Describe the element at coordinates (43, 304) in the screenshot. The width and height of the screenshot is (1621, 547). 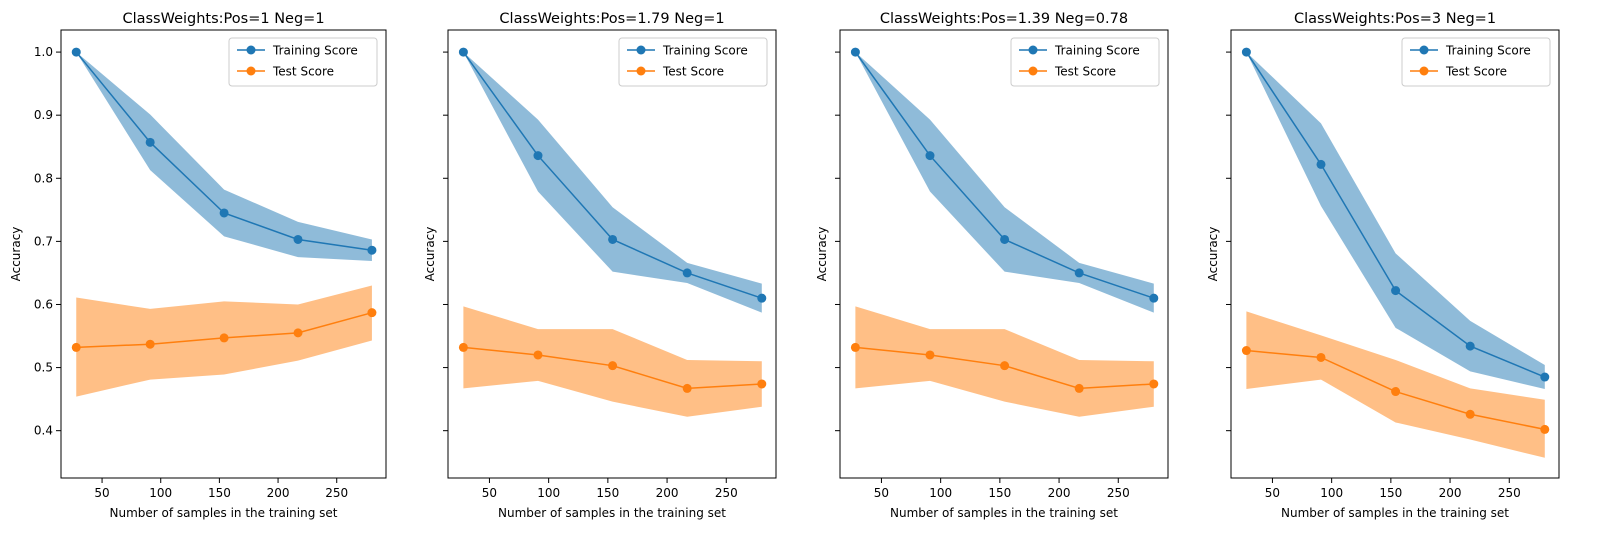
I see `y-tick-label: 0.6` at that location.